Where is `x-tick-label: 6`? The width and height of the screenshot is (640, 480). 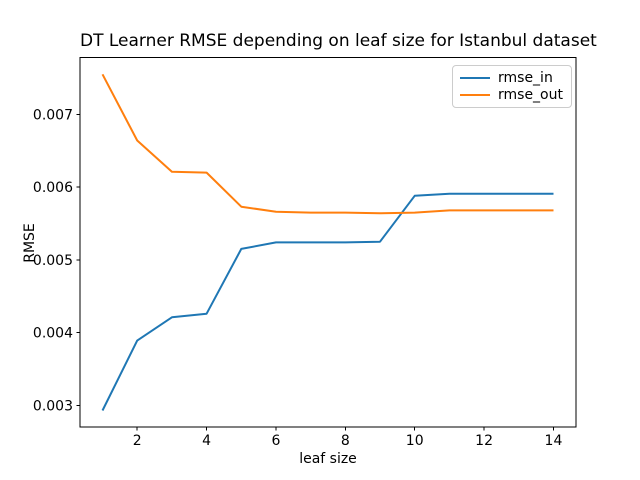 x-tick-label: 6 is located at coordinates (276, 441).